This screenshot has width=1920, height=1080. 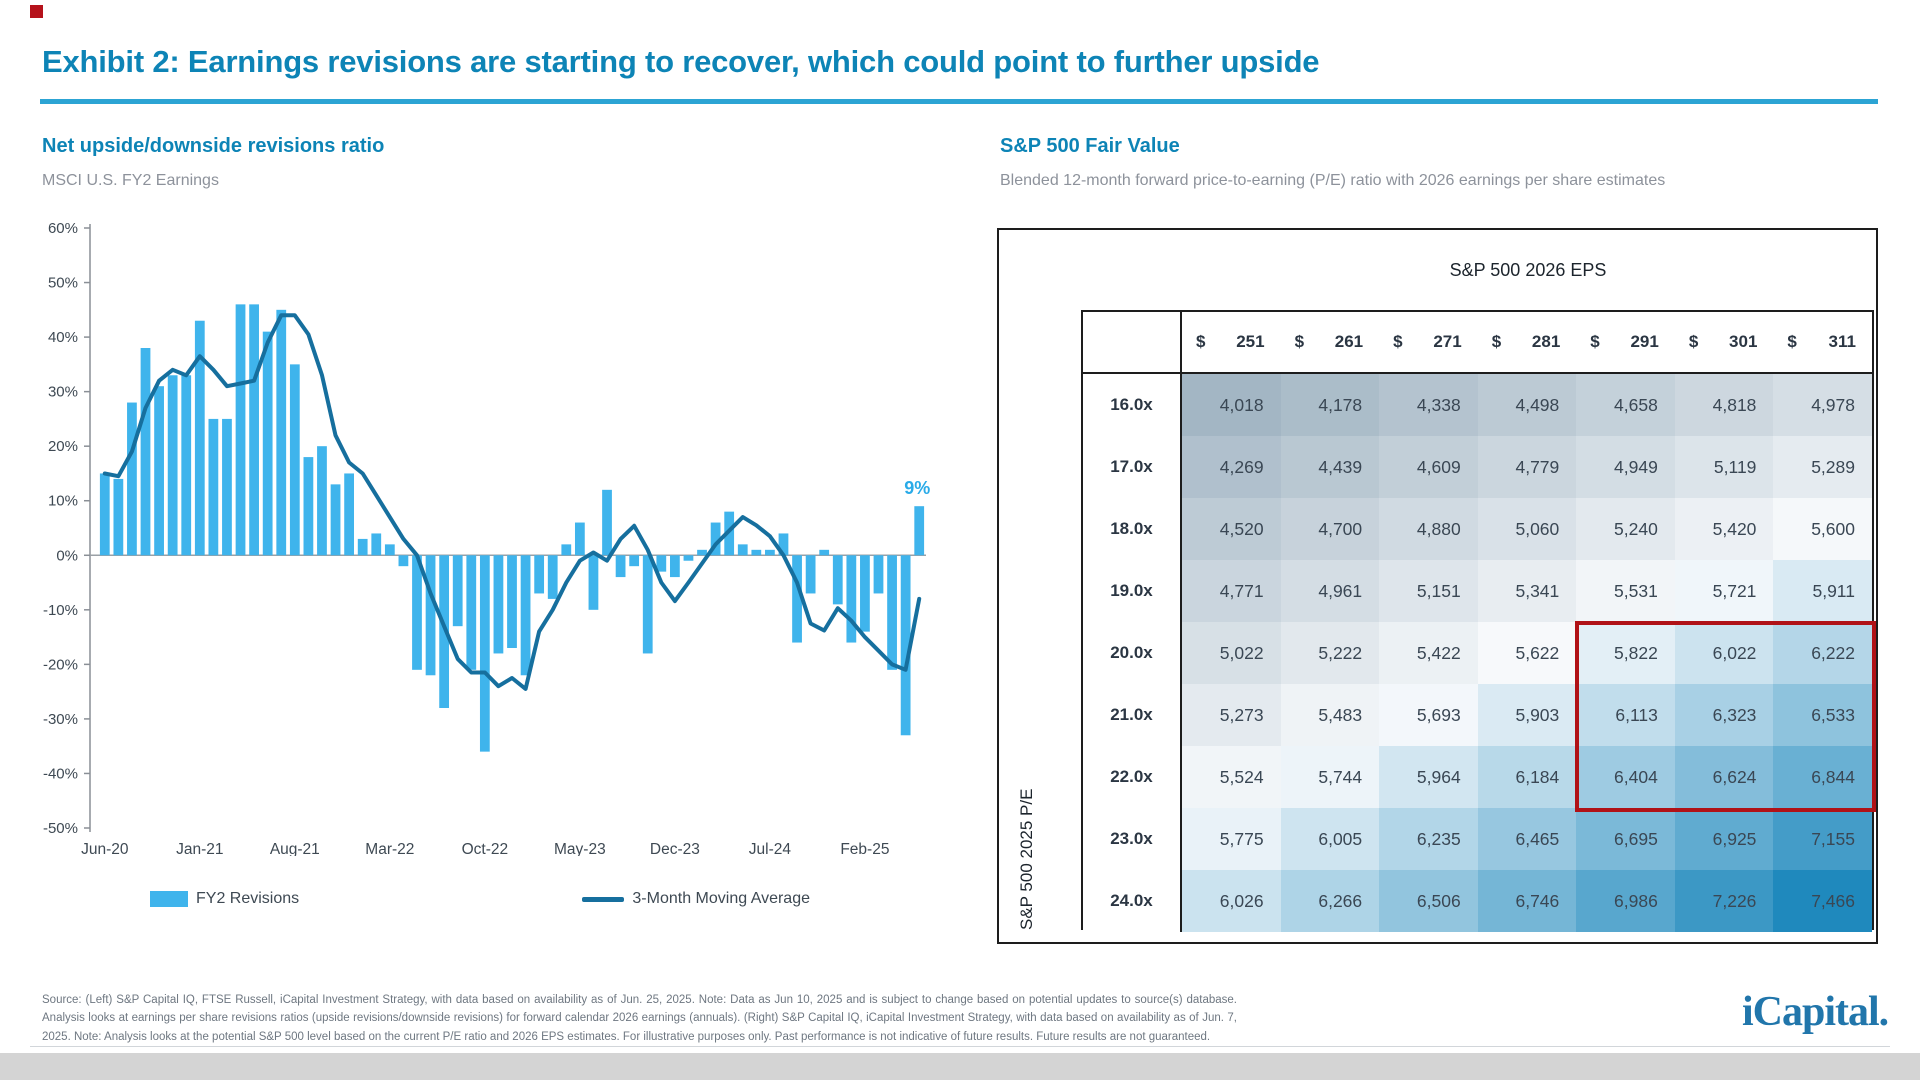 I want to click on eps-value: 301, so click(x=1743, y=341).